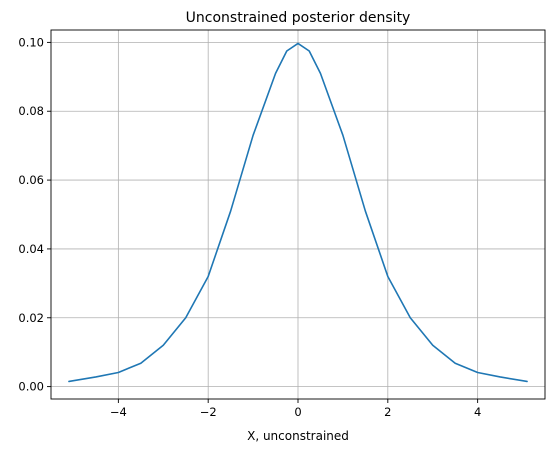 The image size is (556, 453). What do you see at coordinates (297, 412) in the screenshot?
I see `x-tick-label: 0` at bounding box center [297, 412].